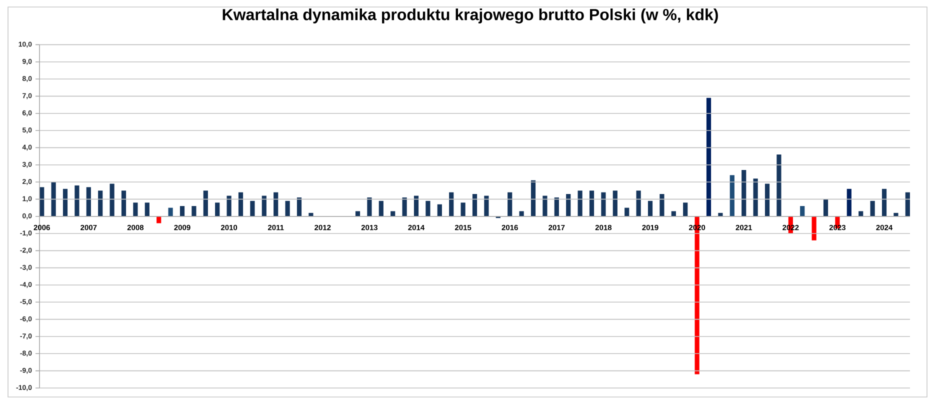 The height and width of the screenshot is (409, 948). I want to click on chart-title: Kwartalna dynamika produktu krajowego brutto Polski (w %, kdk), so click(470, 16).